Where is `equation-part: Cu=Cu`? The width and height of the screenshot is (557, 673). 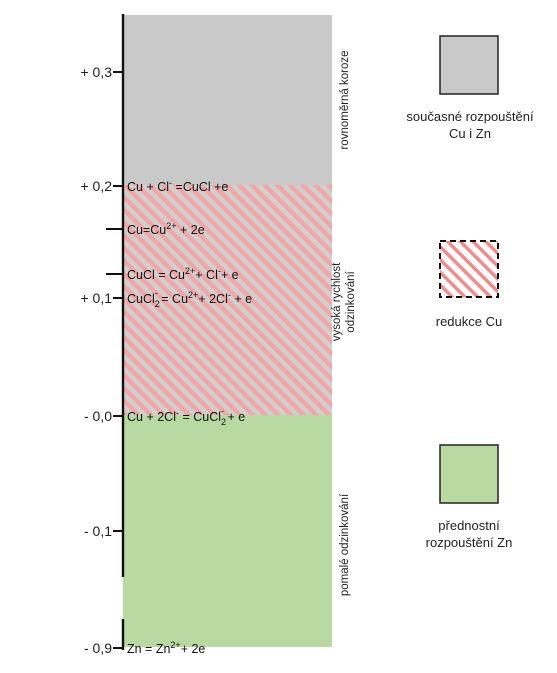 equation-part: Cu=Cu is located at coordinates (146, 230).